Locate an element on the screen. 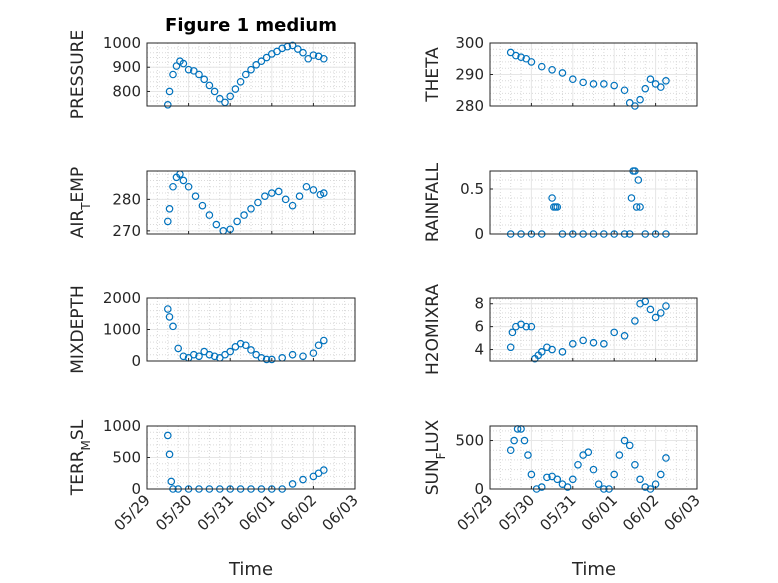  subplot-1: 800 900 1000 PRESSURE is located at coordinates (212, 74).